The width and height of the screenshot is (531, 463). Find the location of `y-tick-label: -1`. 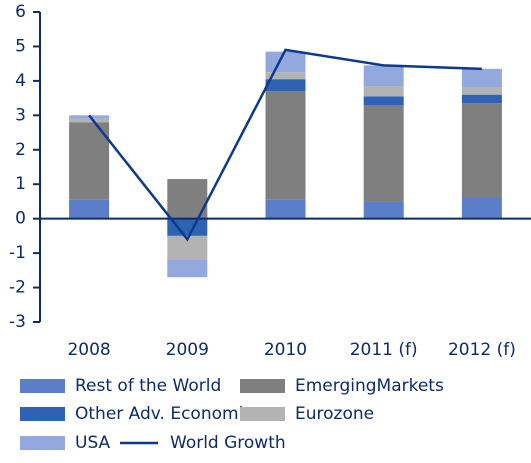

y-tick-label: -1 is located at coordinates (17, 253).